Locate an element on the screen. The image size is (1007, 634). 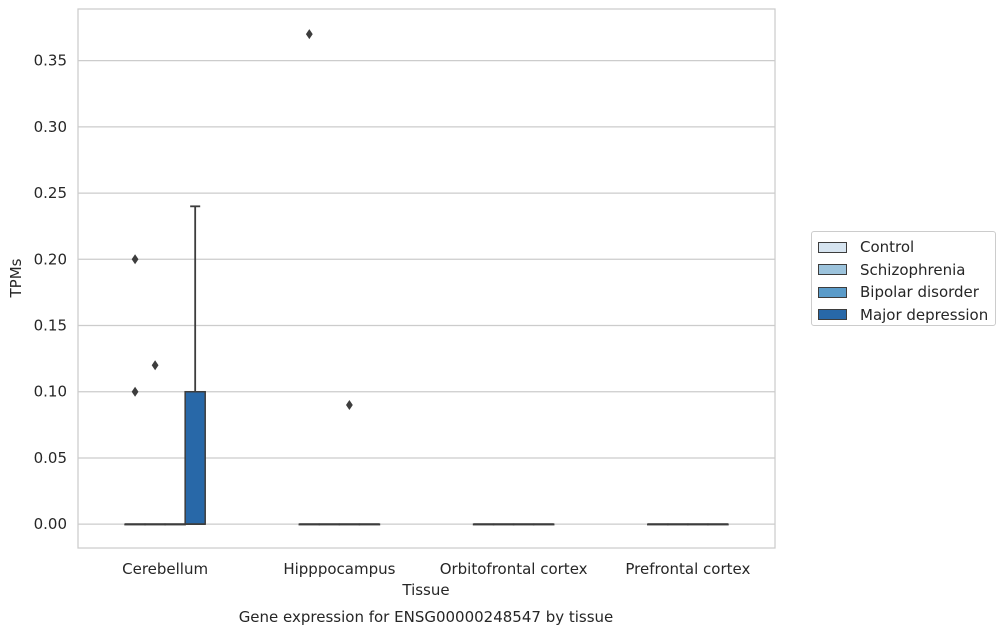
x-axis-label: Tissue is located at coordinates (425, 590).